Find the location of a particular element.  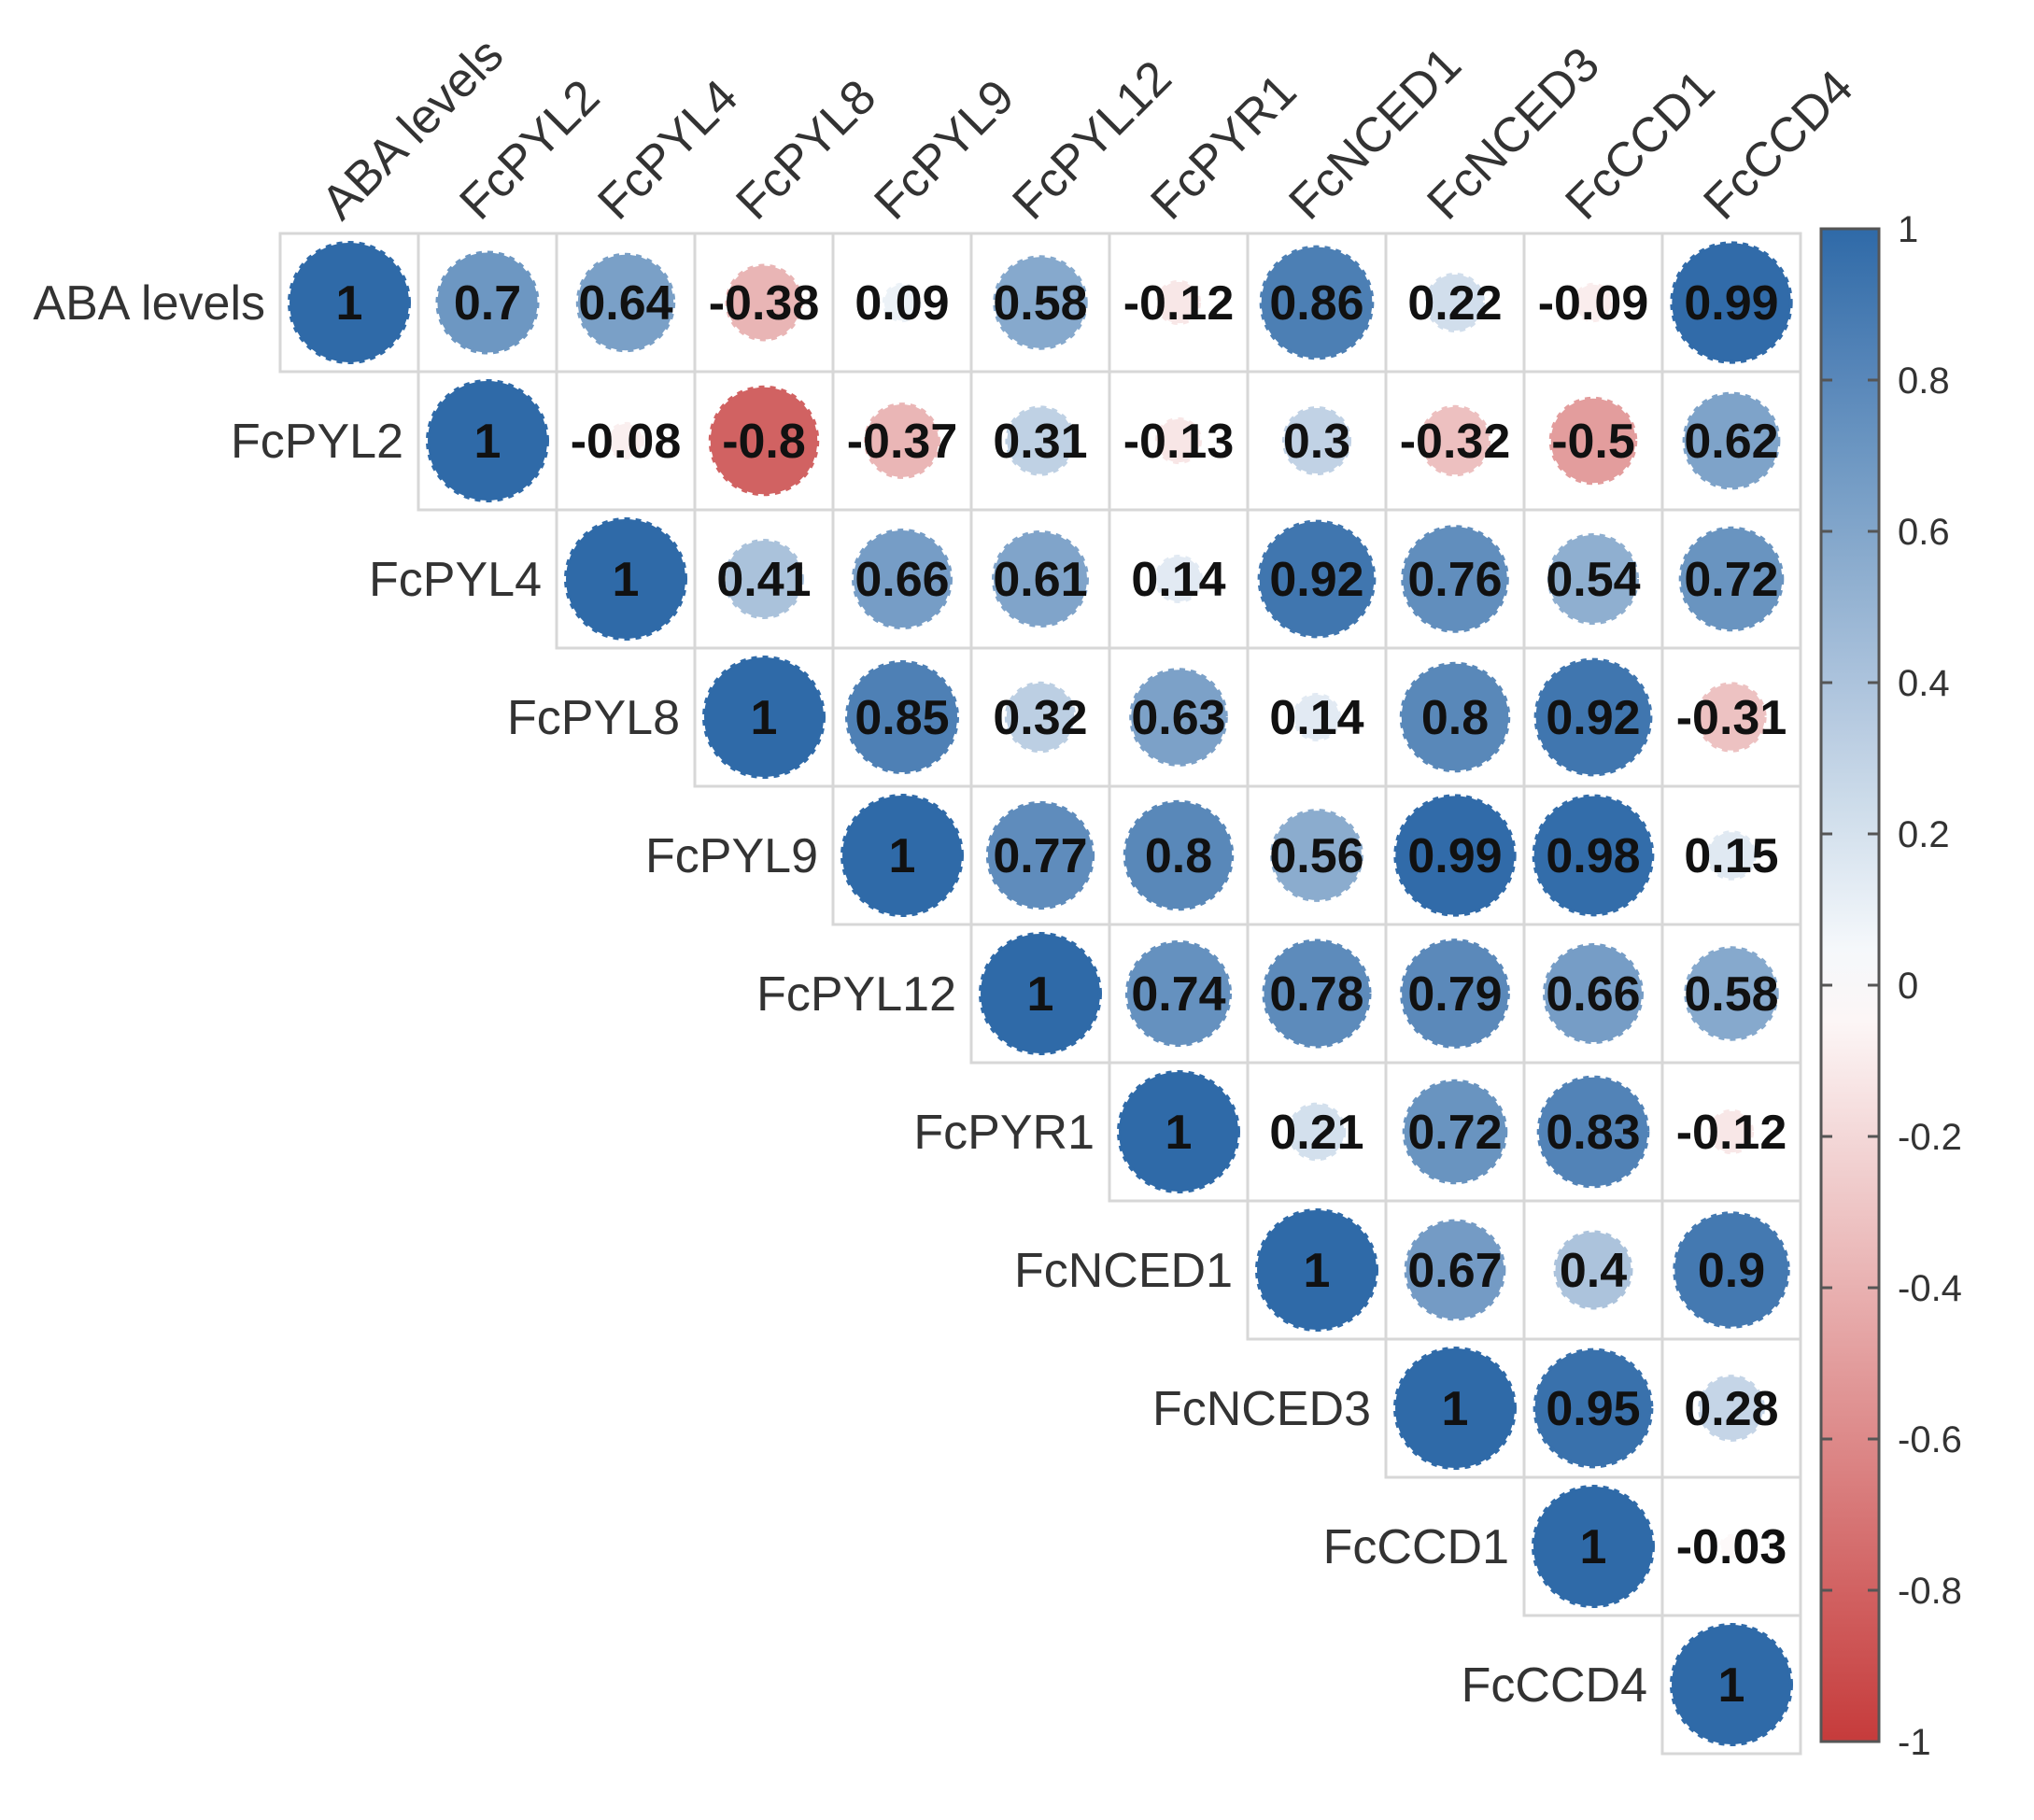

cell-1-4: -0.37 is located at coordinates (902, 441).